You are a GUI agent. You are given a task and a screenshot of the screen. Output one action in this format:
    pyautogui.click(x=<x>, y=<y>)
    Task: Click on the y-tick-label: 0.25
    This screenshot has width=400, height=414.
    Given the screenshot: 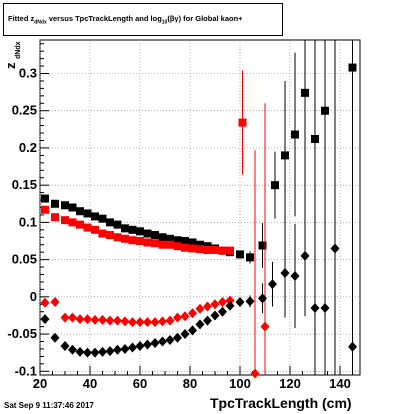 What is the action you would take?
    pyautogui.click(x=24, y=110)
    